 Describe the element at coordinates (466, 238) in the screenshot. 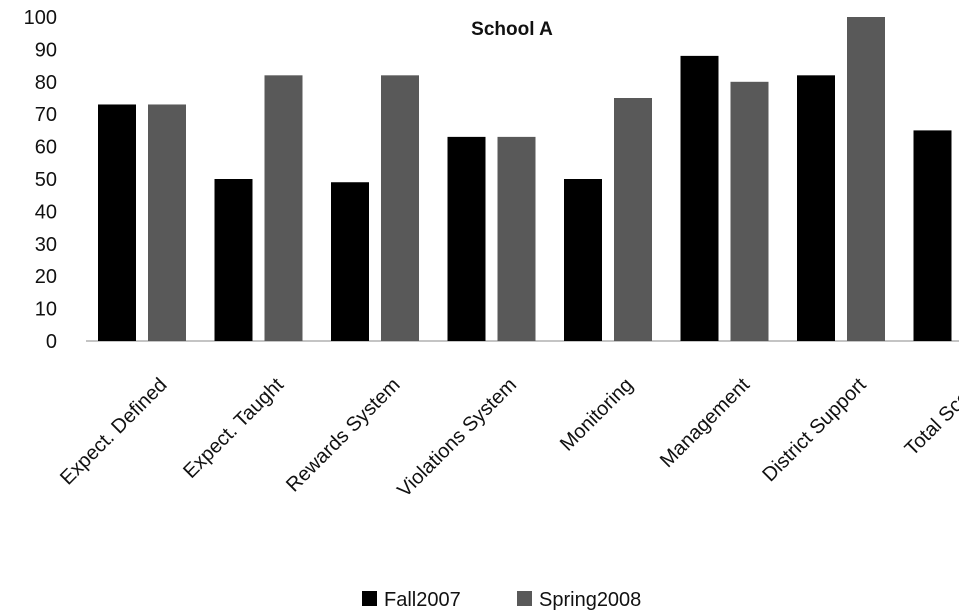

I see `bar-fall2007-violations-system` at that location.